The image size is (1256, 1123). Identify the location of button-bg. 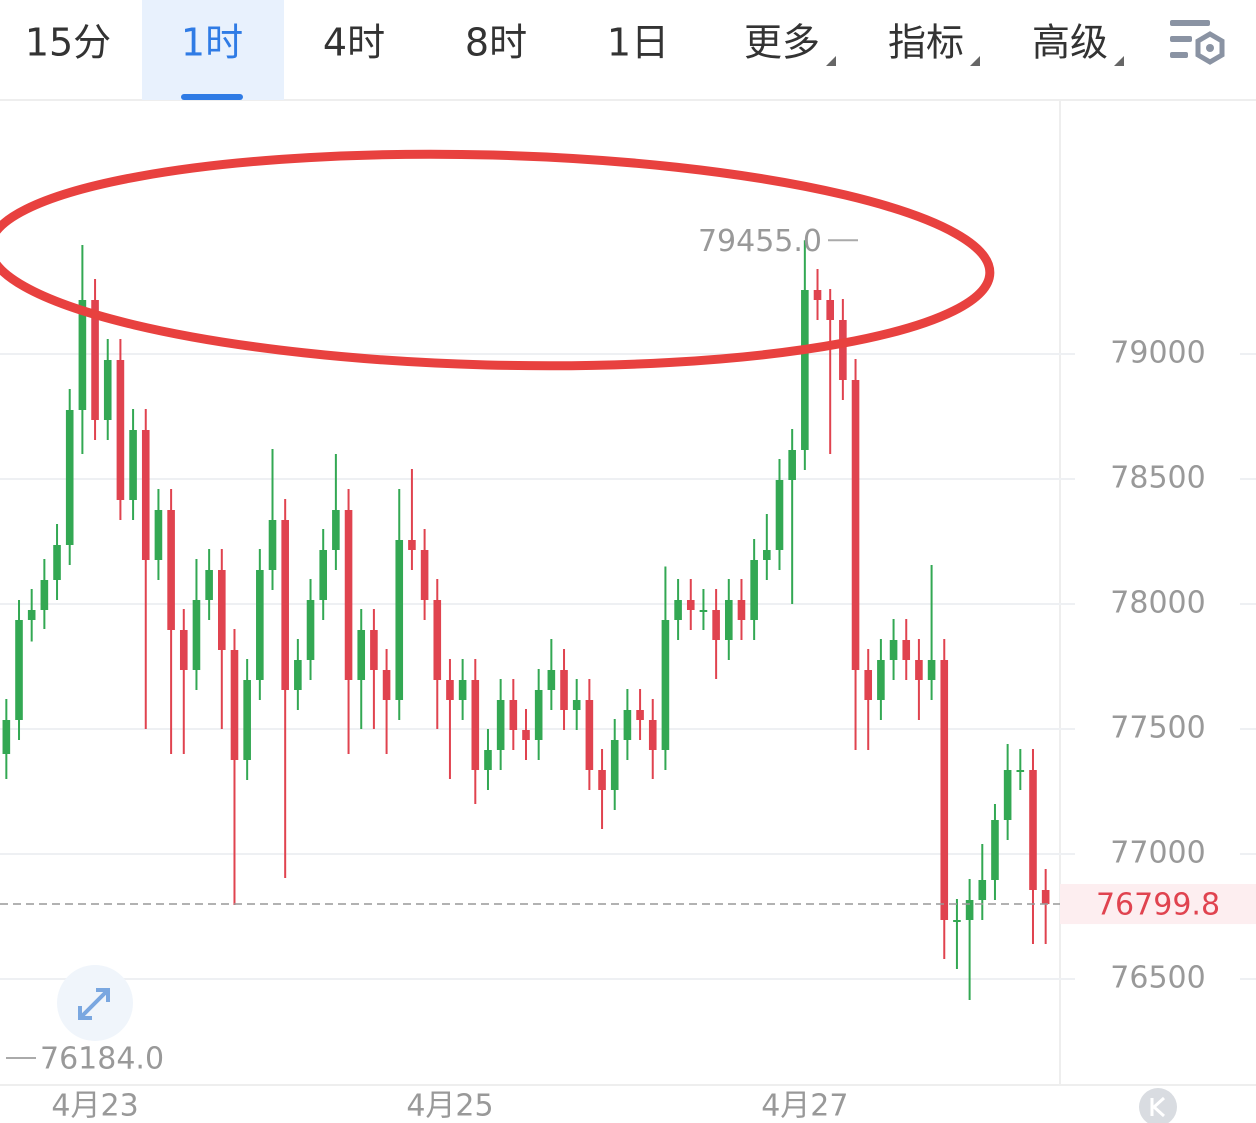
(1158, 1105).